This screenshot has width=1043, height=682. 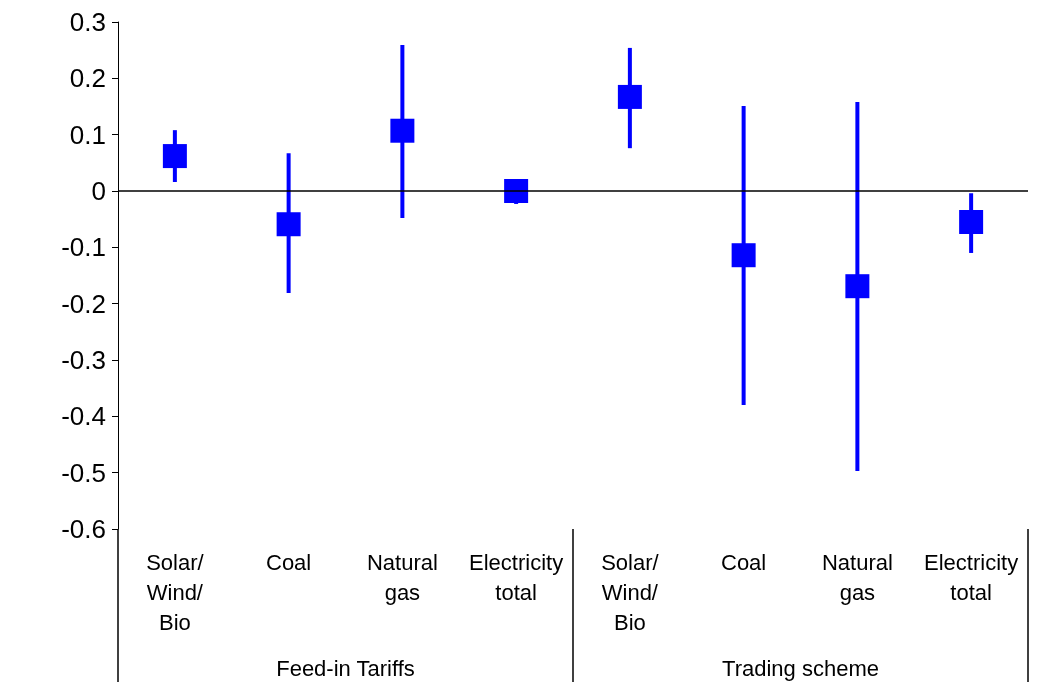 I want to click on y-tick-label: 0.1, so click(x=87, y=134).